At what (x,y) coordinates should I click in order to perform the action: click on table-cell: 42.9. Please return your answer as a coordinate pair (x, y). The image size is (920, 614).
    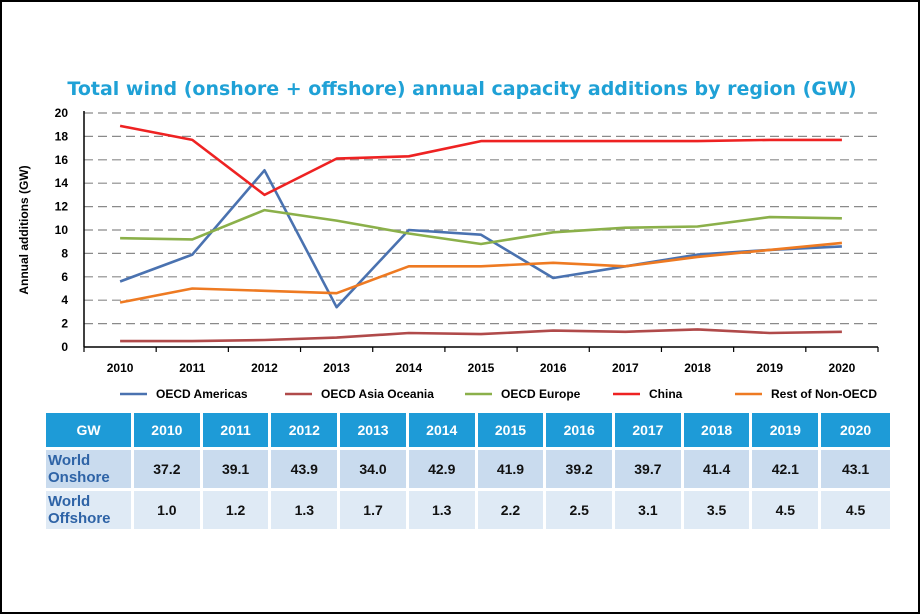
    Looking at the image, I should click on (443, 467).